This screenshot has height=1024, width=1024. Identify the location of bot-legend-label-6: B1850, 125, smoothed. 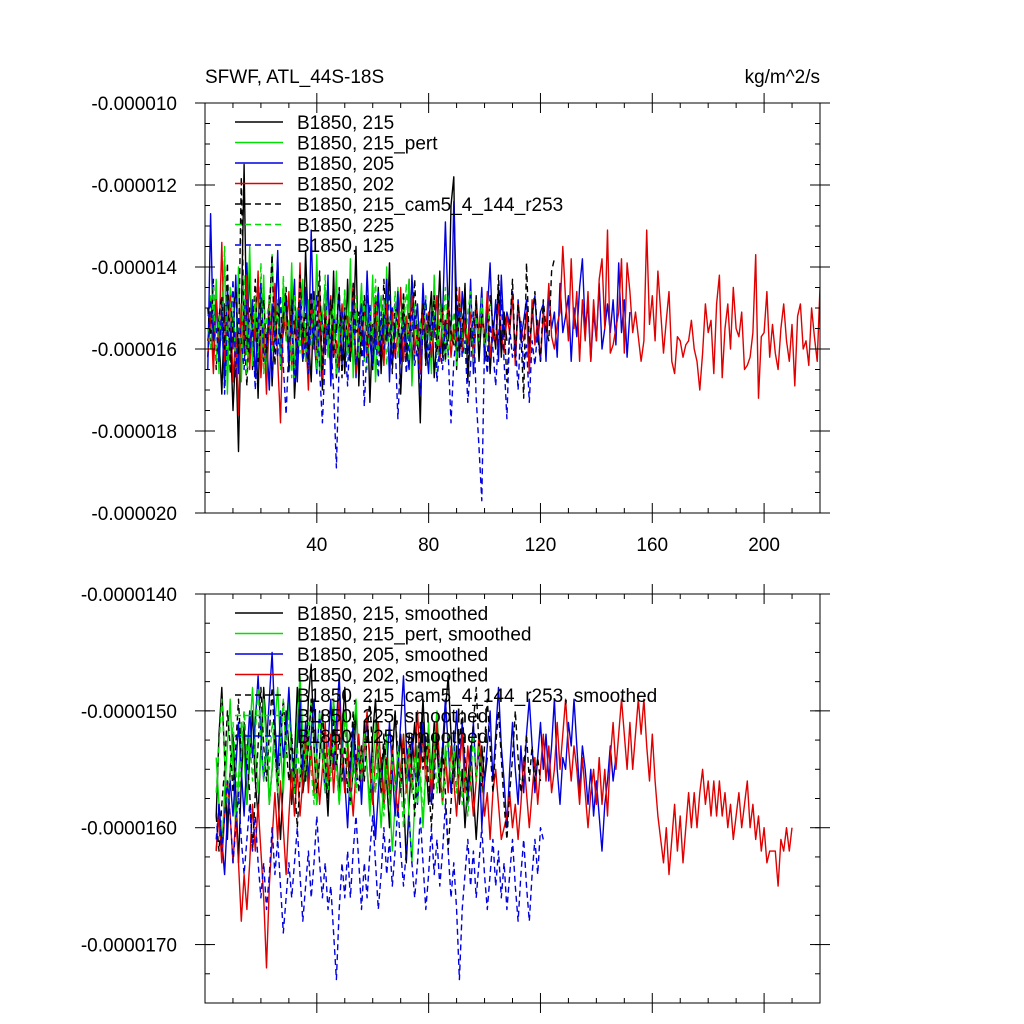
(392, 737).